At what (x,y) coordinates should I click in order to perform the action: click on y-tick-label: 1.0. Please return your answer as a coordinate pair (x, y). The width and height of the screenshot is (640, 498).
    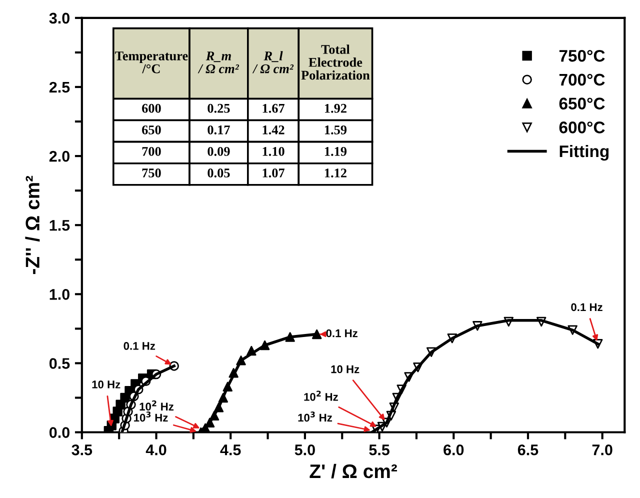
    Looking at the image, I should click on (60, 294).